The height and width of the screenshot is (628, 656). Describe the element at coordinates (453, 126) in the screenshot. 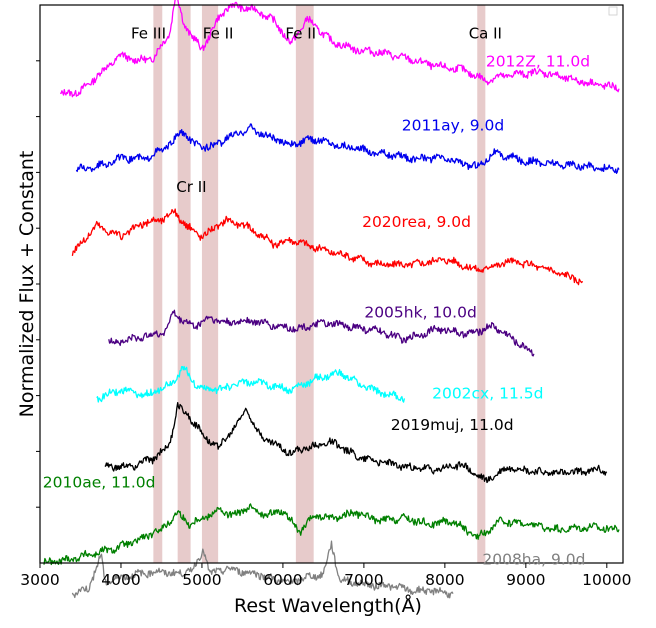

I see `series-label: 2011ay, 9.0d` at that location.